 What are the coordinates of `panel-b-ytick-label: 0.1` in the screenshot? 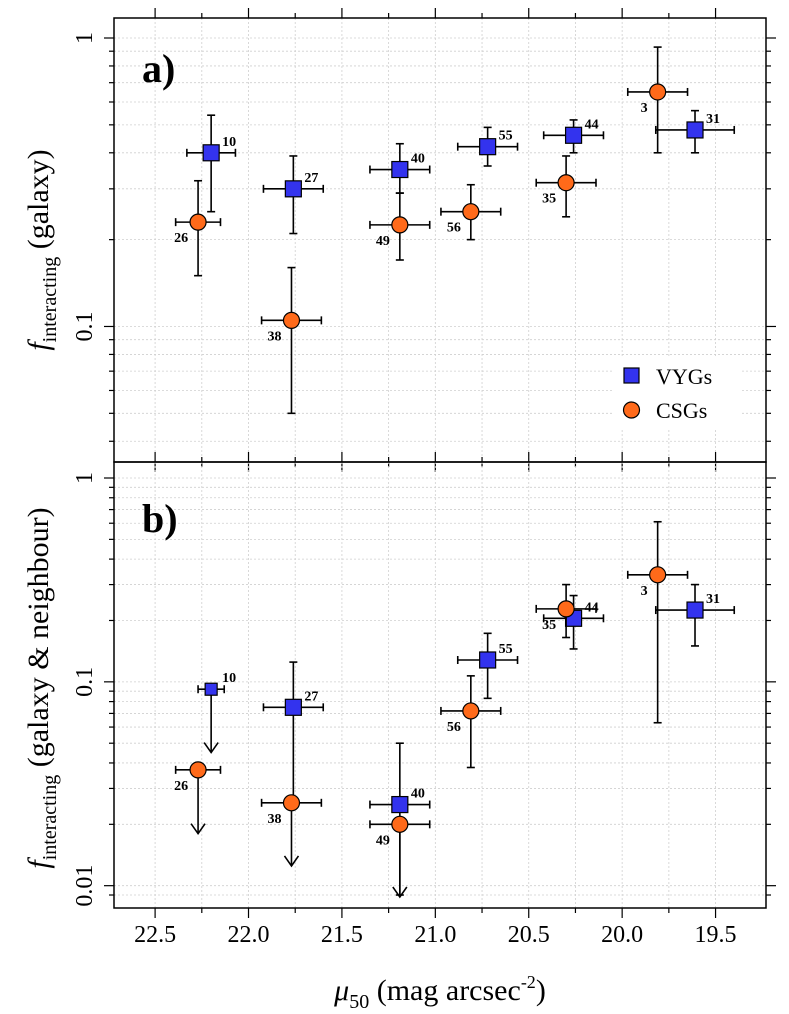 It's located at (85, 682).